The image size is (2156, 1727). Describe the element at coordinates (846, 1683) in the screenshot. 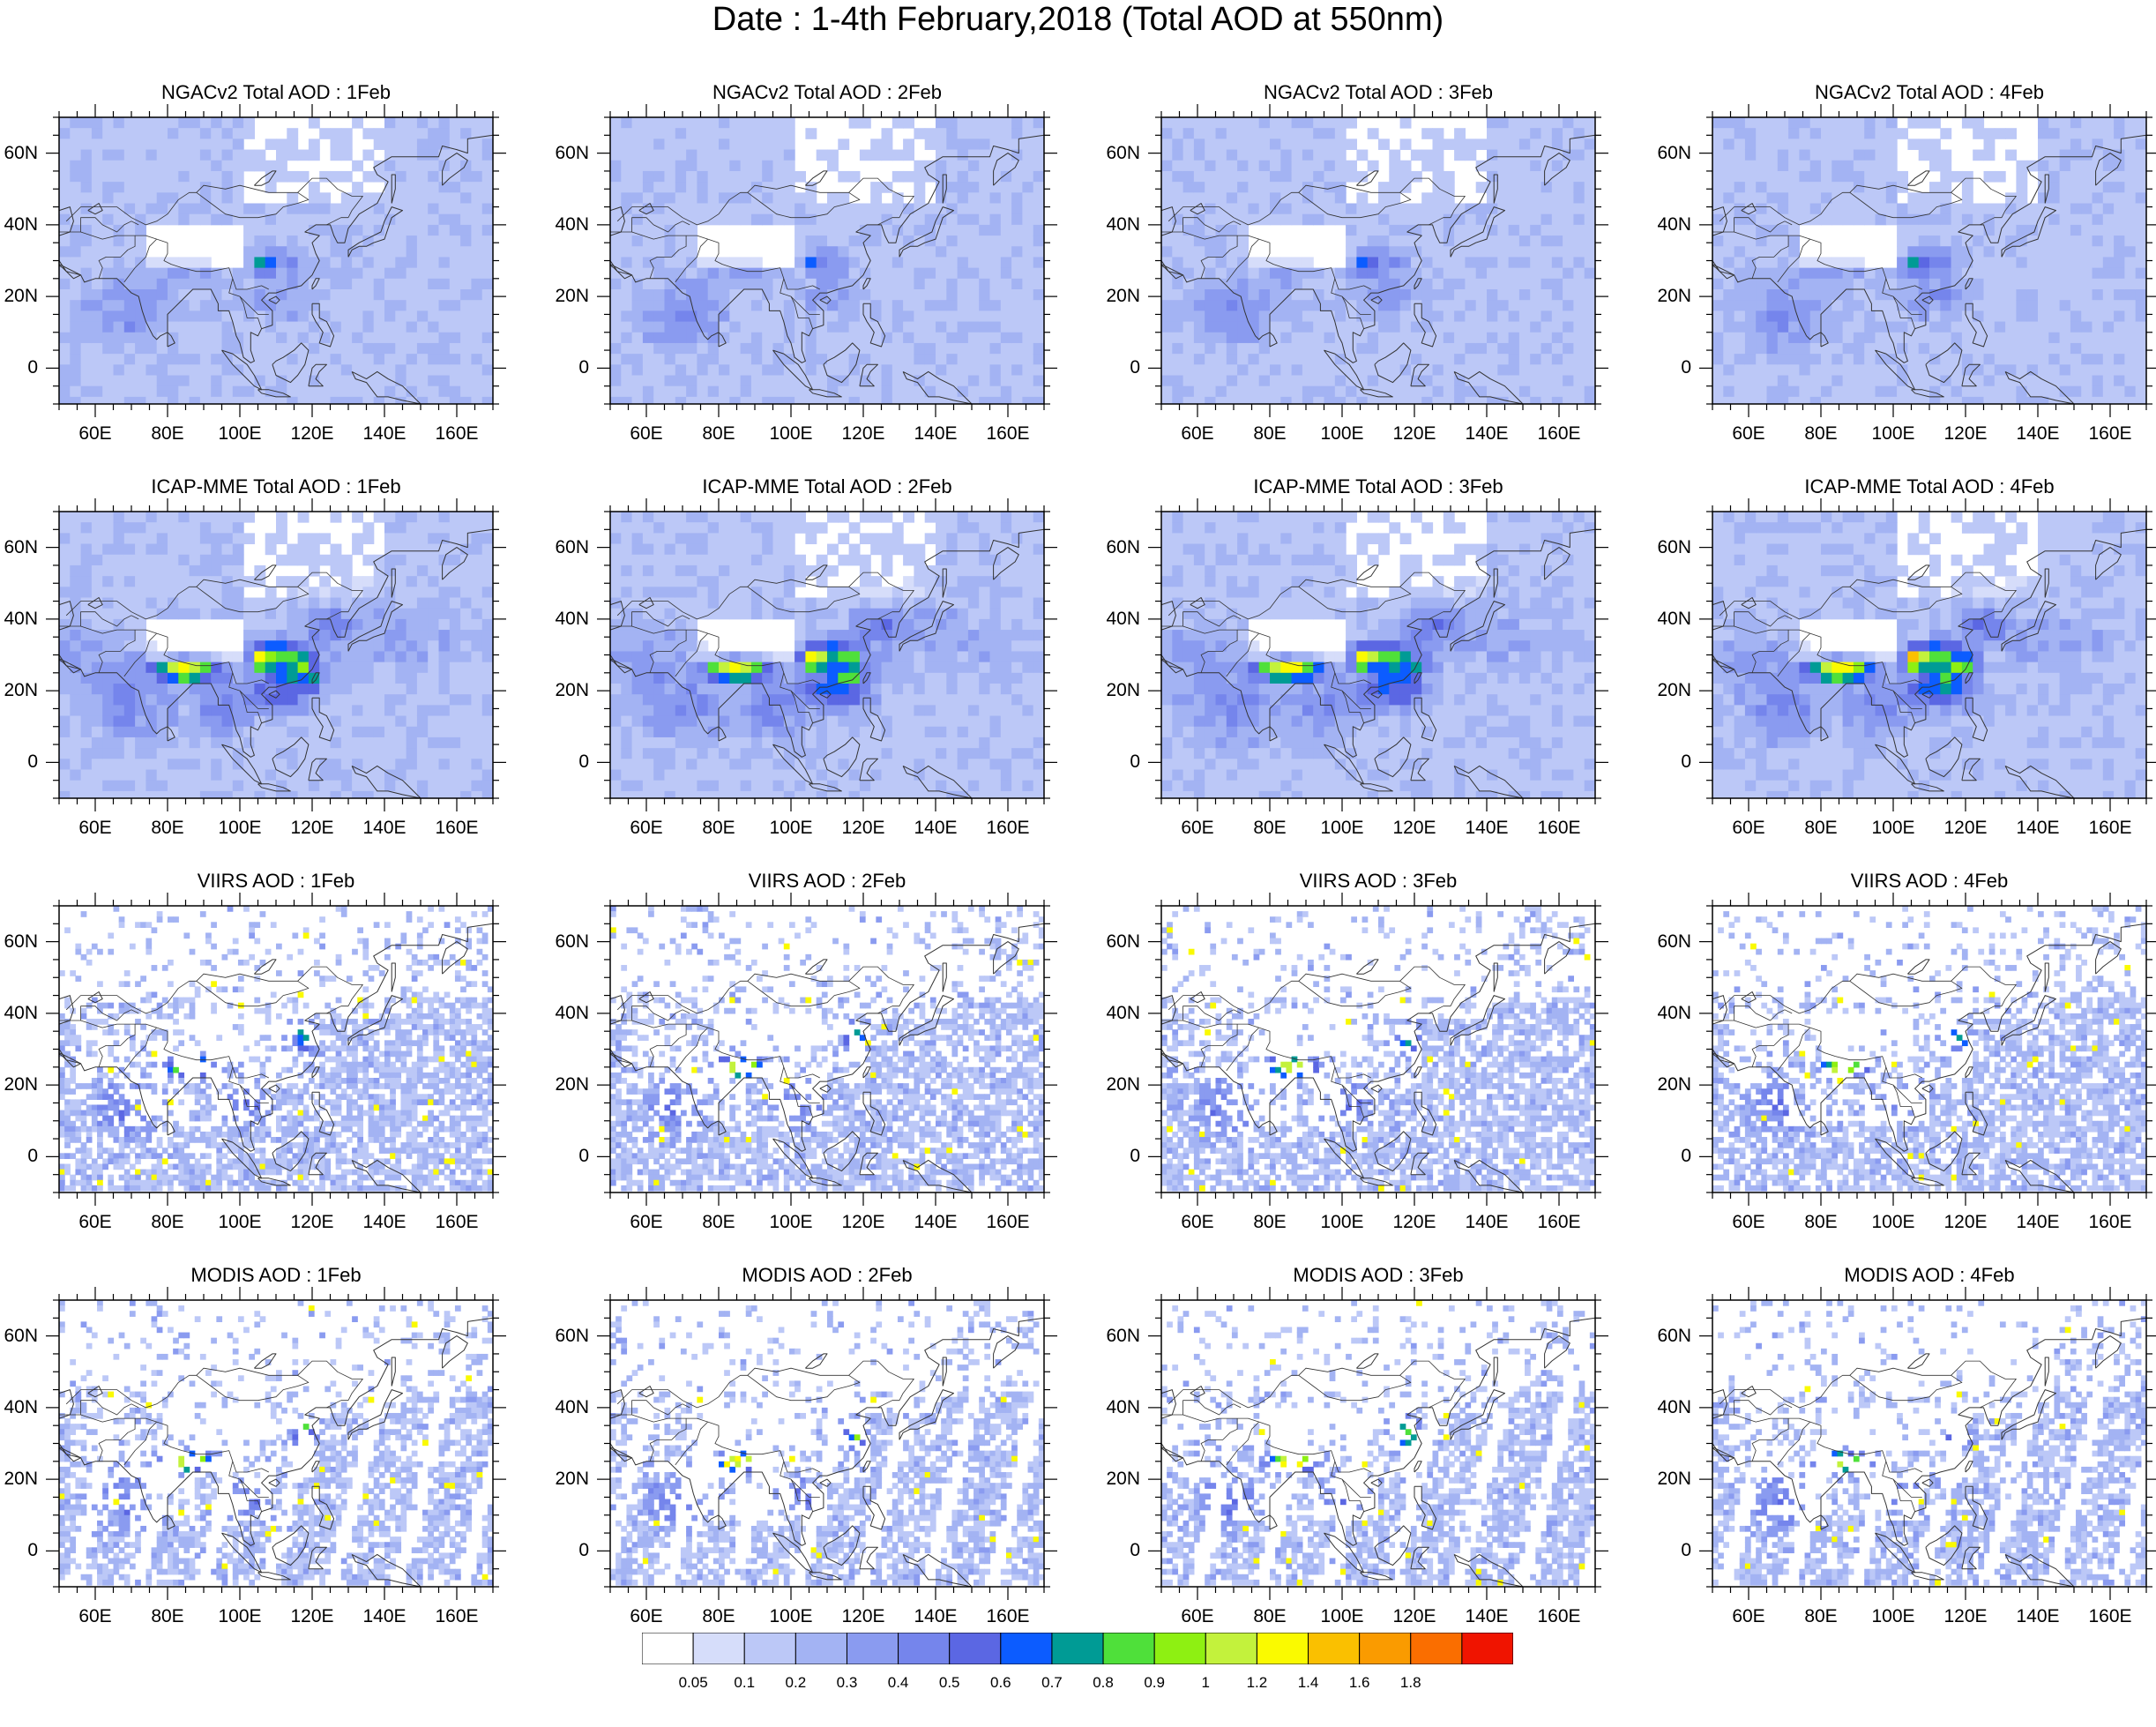

I see `colorbar-label: 0.3` at that location.